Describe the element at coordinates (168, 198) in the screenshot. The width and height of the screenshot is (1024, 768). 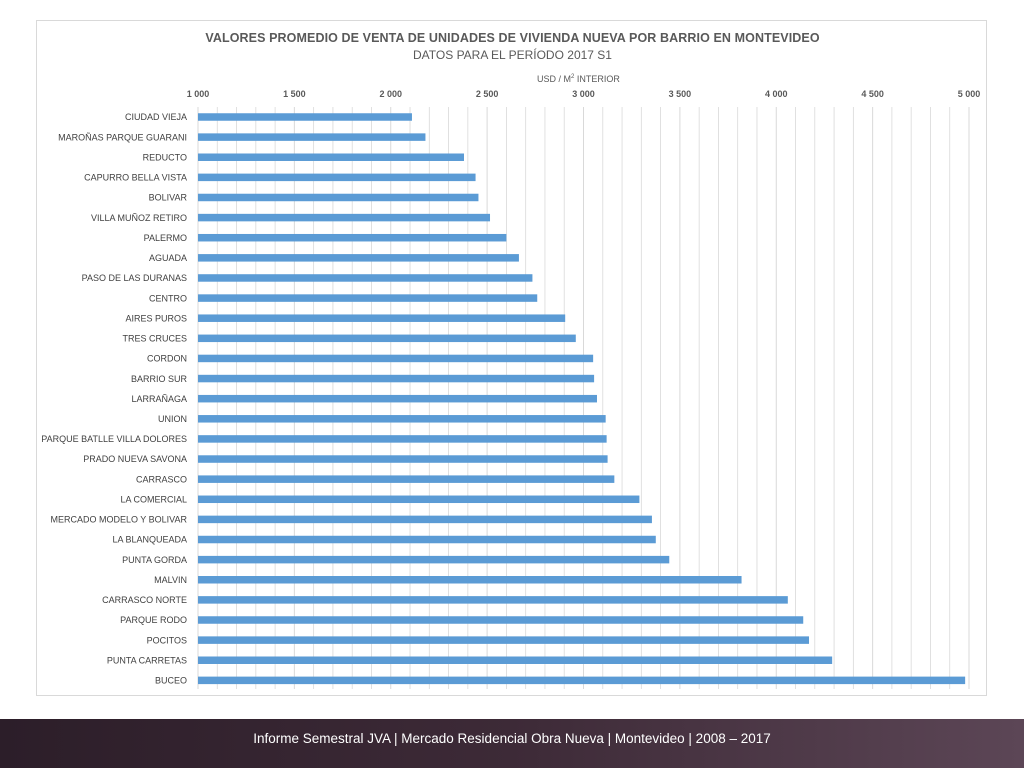
I see `category-label: BOLIVAR` at that location.